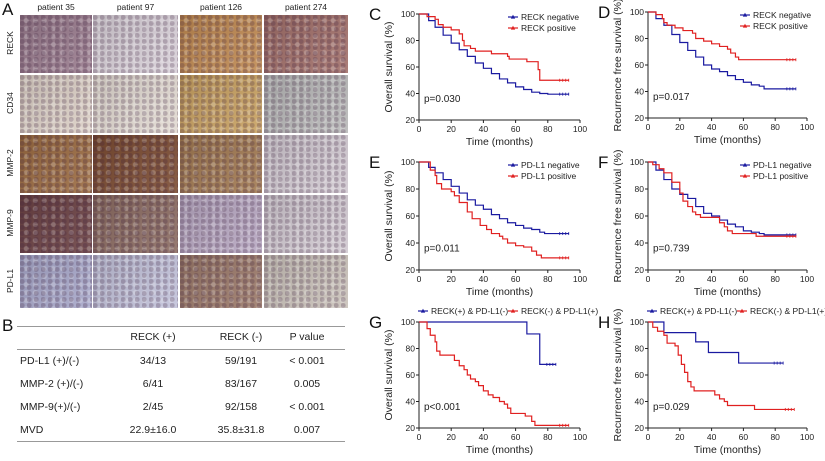 Image resolution: width=825 pixels, height=461 pixels. Describe the element at coordinates (181, 326) in the screenshot. I see `table-top-rule` at that location.